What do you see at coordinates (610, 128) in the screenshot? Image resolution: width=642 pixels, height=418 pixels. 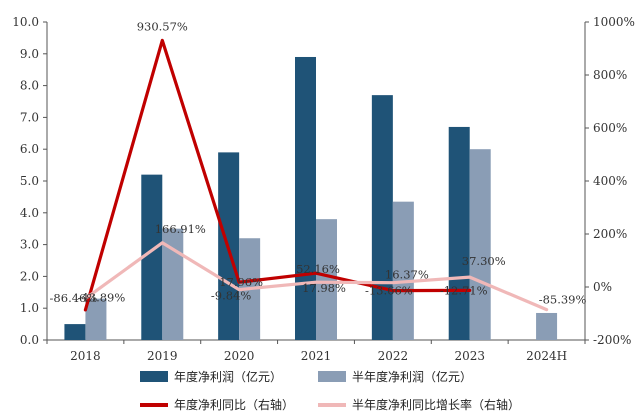 I see `right-tick-label: 600%` at bounding box center [610, 128].